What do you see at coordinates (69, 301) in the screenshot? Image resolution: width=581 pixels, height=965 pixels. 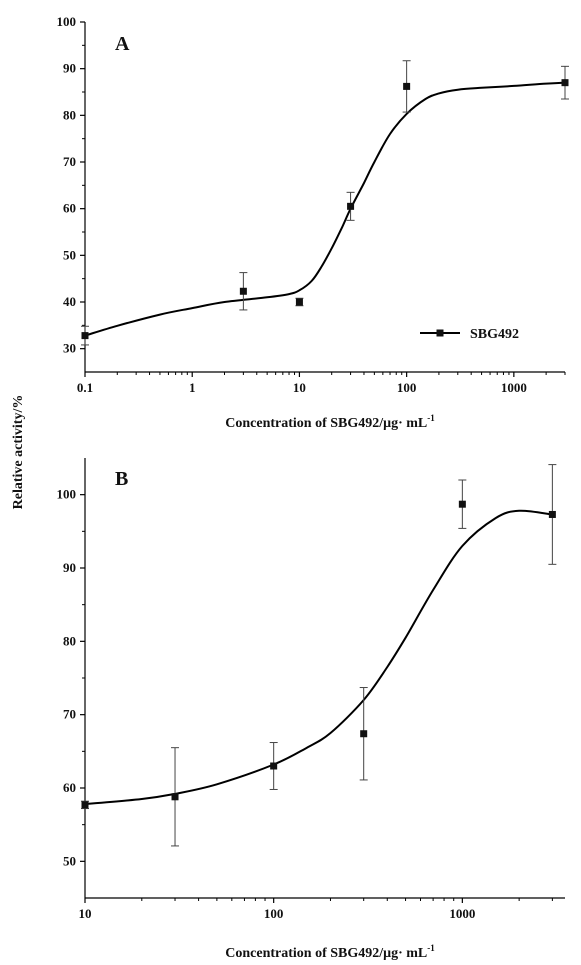 I see `y-tick-label: 40` at bounding box center [69, 301].